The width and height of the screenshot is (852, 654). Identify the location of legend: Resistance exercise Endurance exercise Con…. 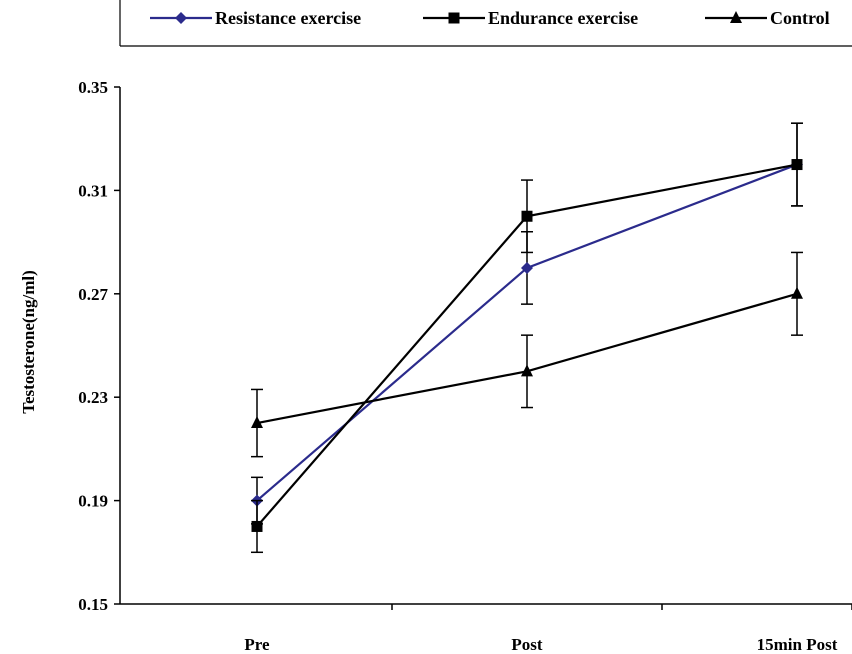
(485, 23).